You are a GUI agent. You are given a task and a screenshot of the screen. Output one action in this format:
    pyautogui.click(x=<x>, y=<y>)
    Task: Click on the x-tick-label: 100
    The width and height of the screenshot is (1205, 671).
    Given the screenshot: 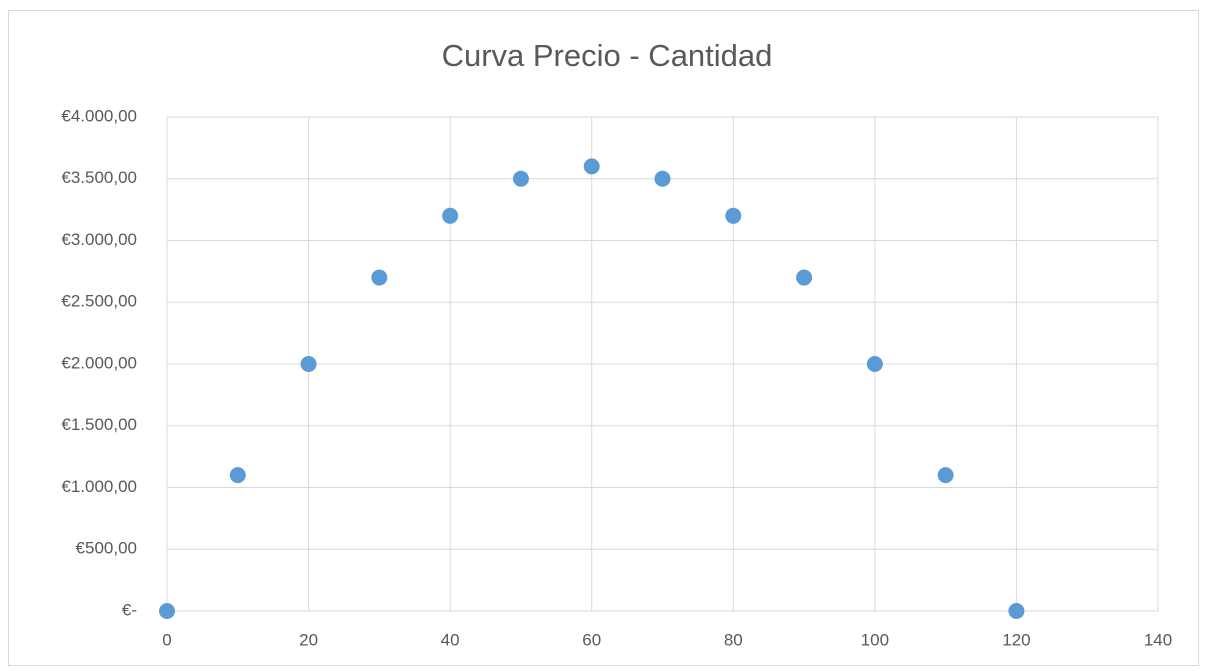 What is the action you would take?
    pyautogui.click(x=875, y=639)
    